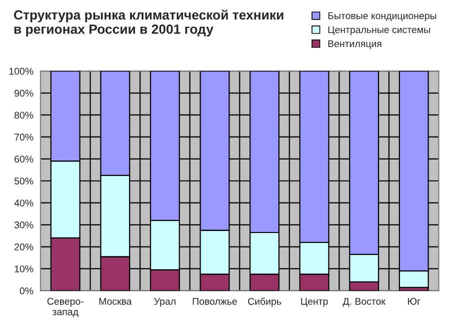 This screenshot has width=450, height=323. I want to click on x-tick-label: Д. Восток, so click(364, 302).